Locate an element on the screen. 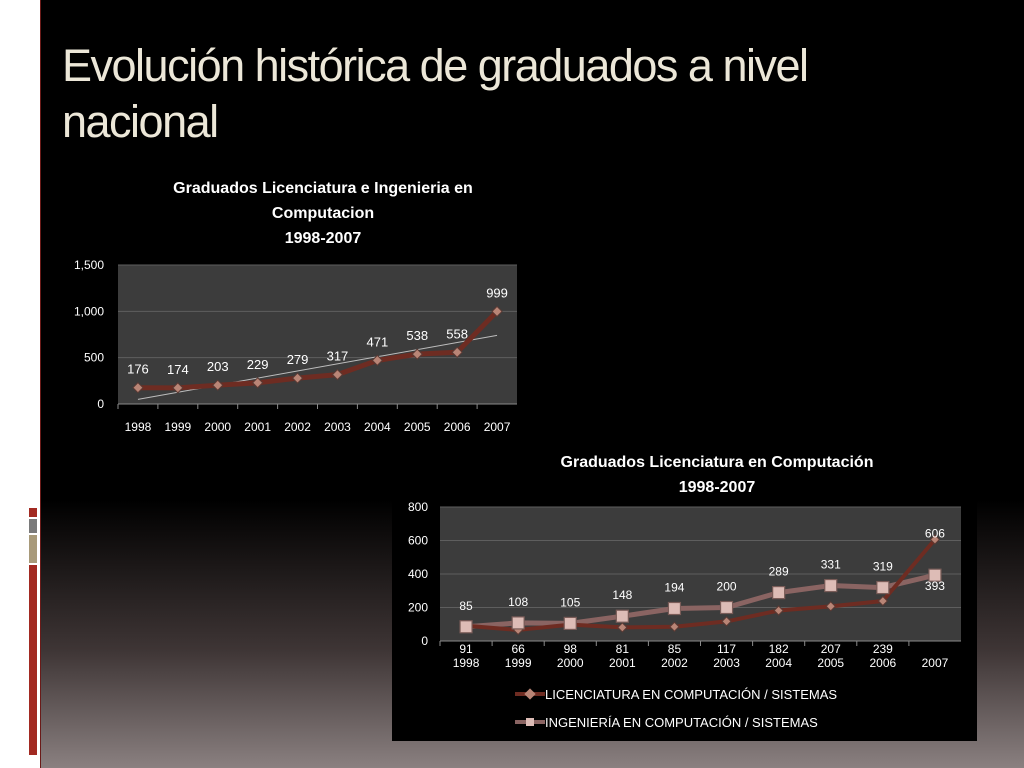 The width and height of the screenshot is (1024, 768). chart2-series-line-ingenieria is located at coordinates (700, 601).